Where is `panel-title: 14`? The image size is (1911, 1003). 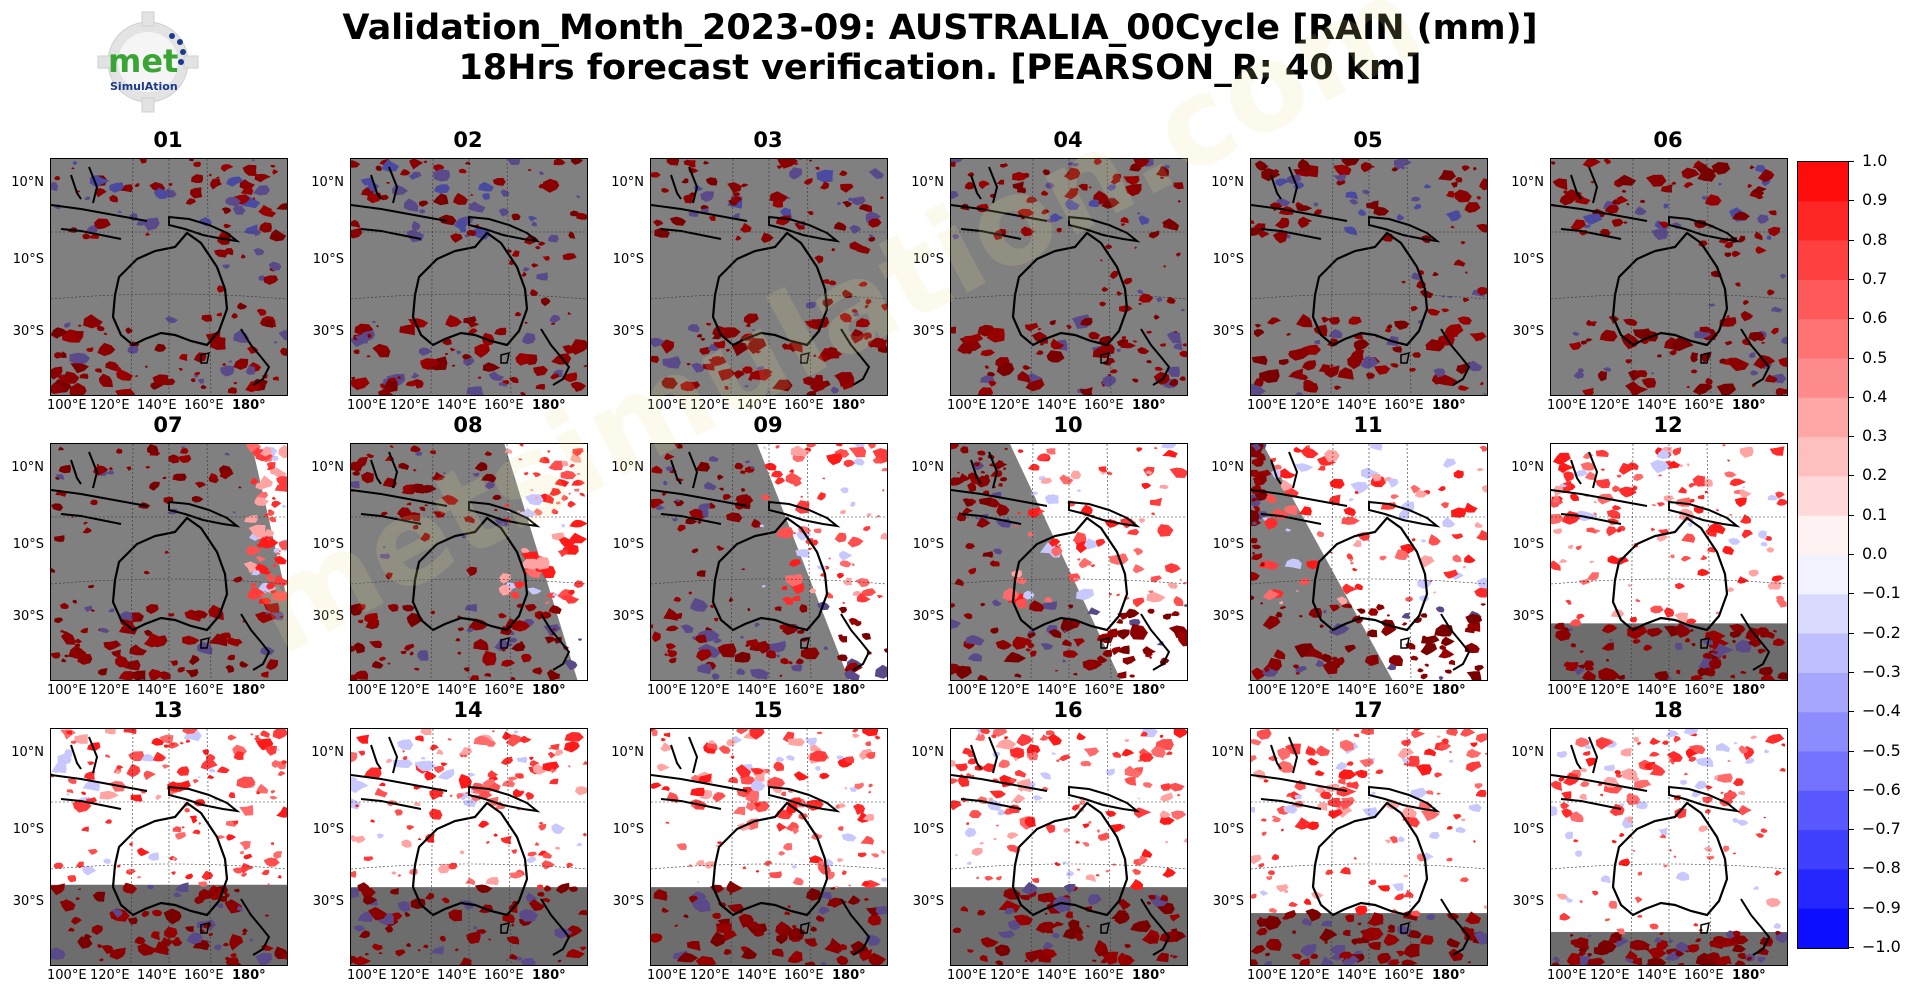
panel-title: 14 is located at coordinates (468, 710).